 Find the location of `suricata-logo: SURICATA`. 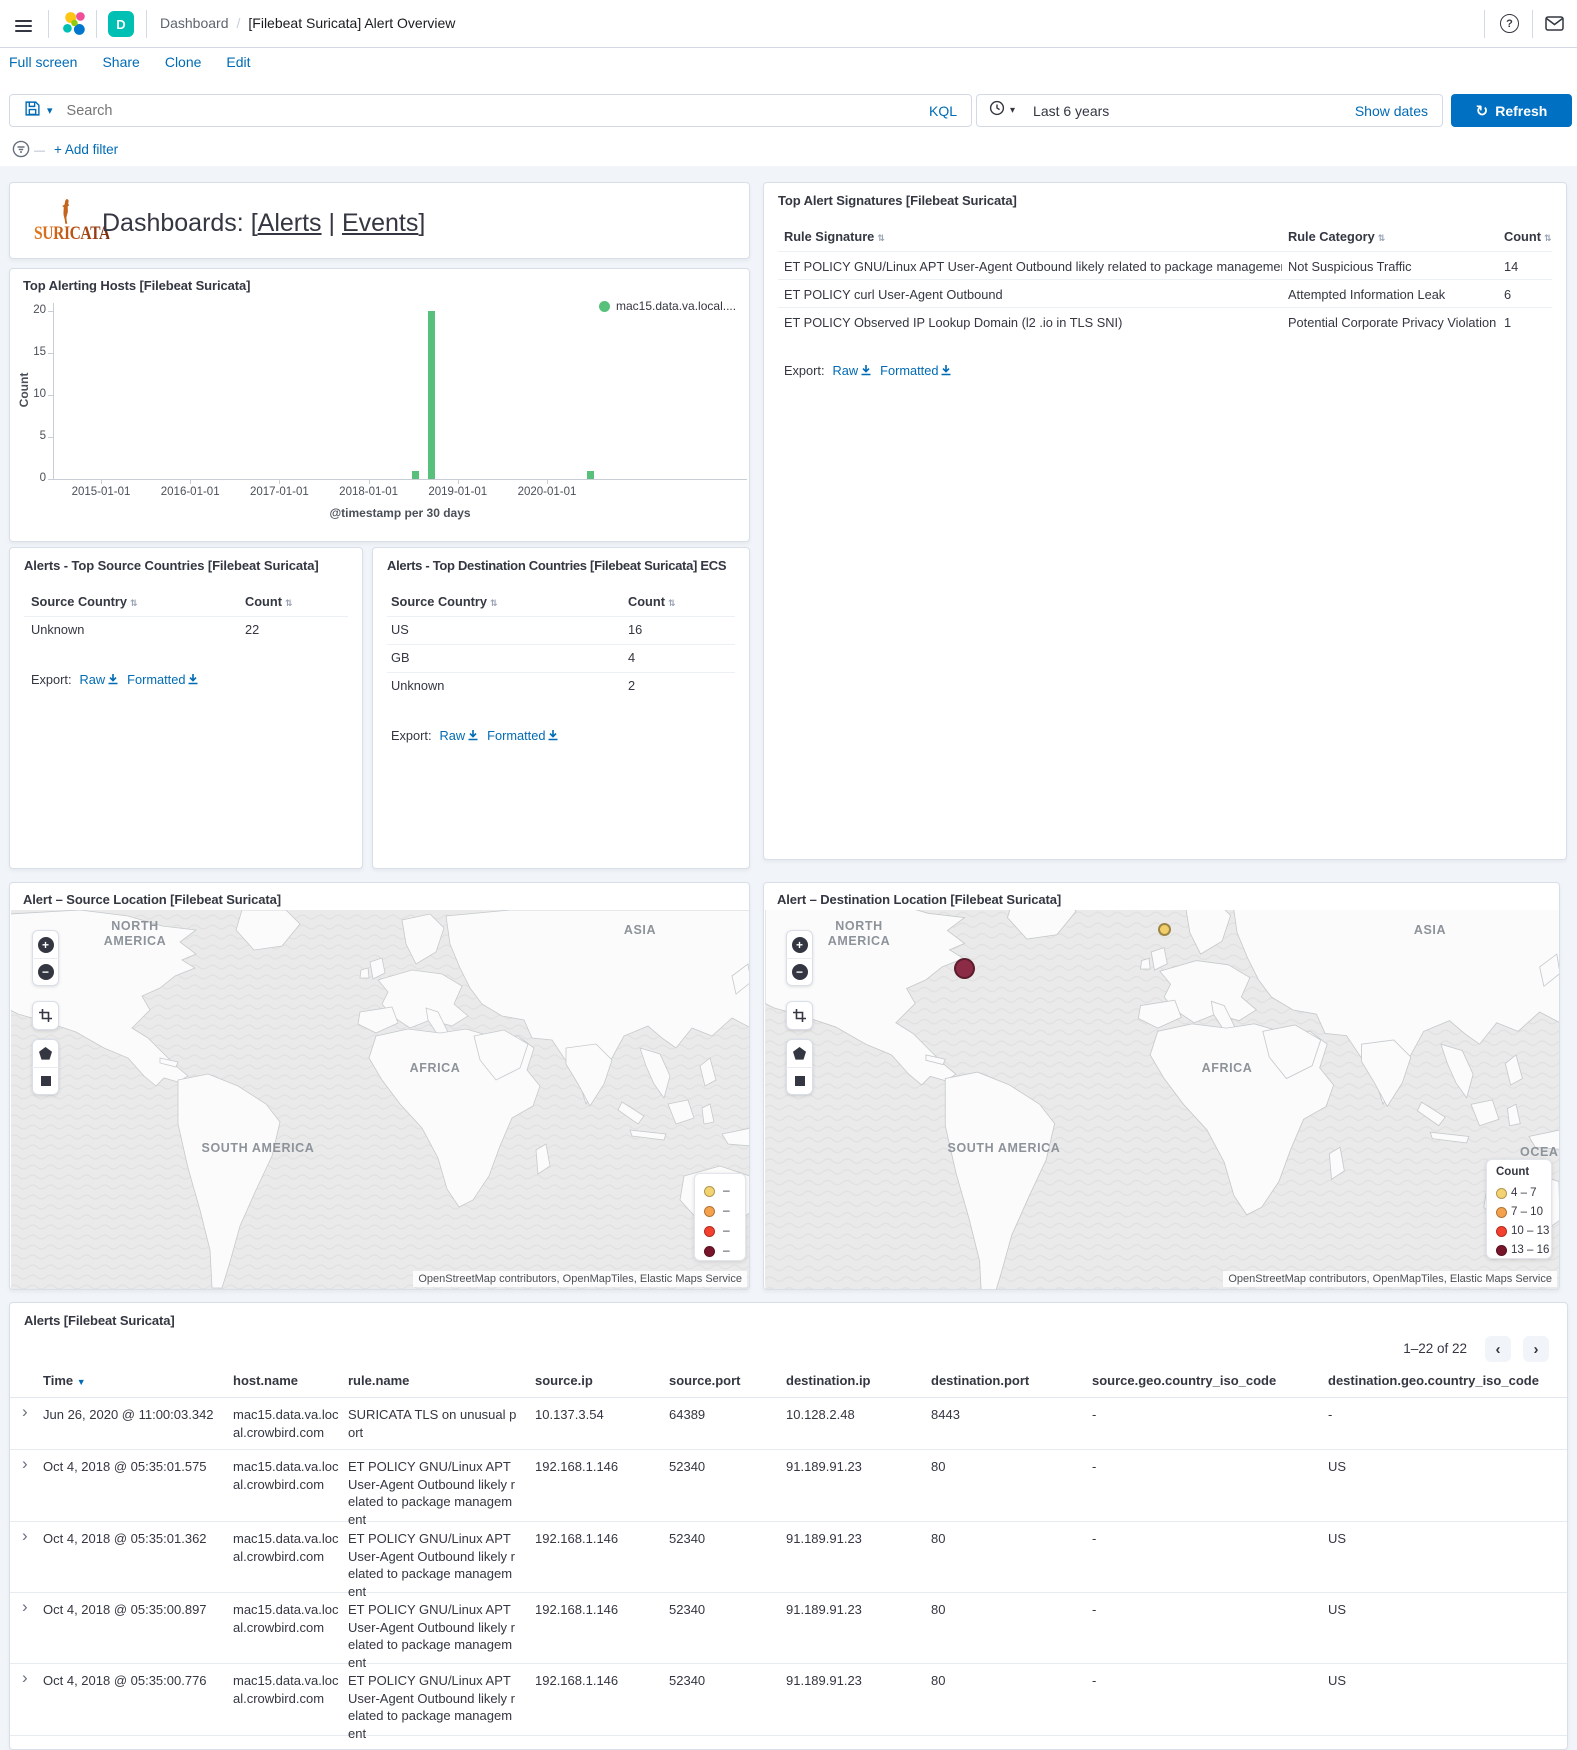

suricata-logo: SURICATA is located at coordinates (80, 222).